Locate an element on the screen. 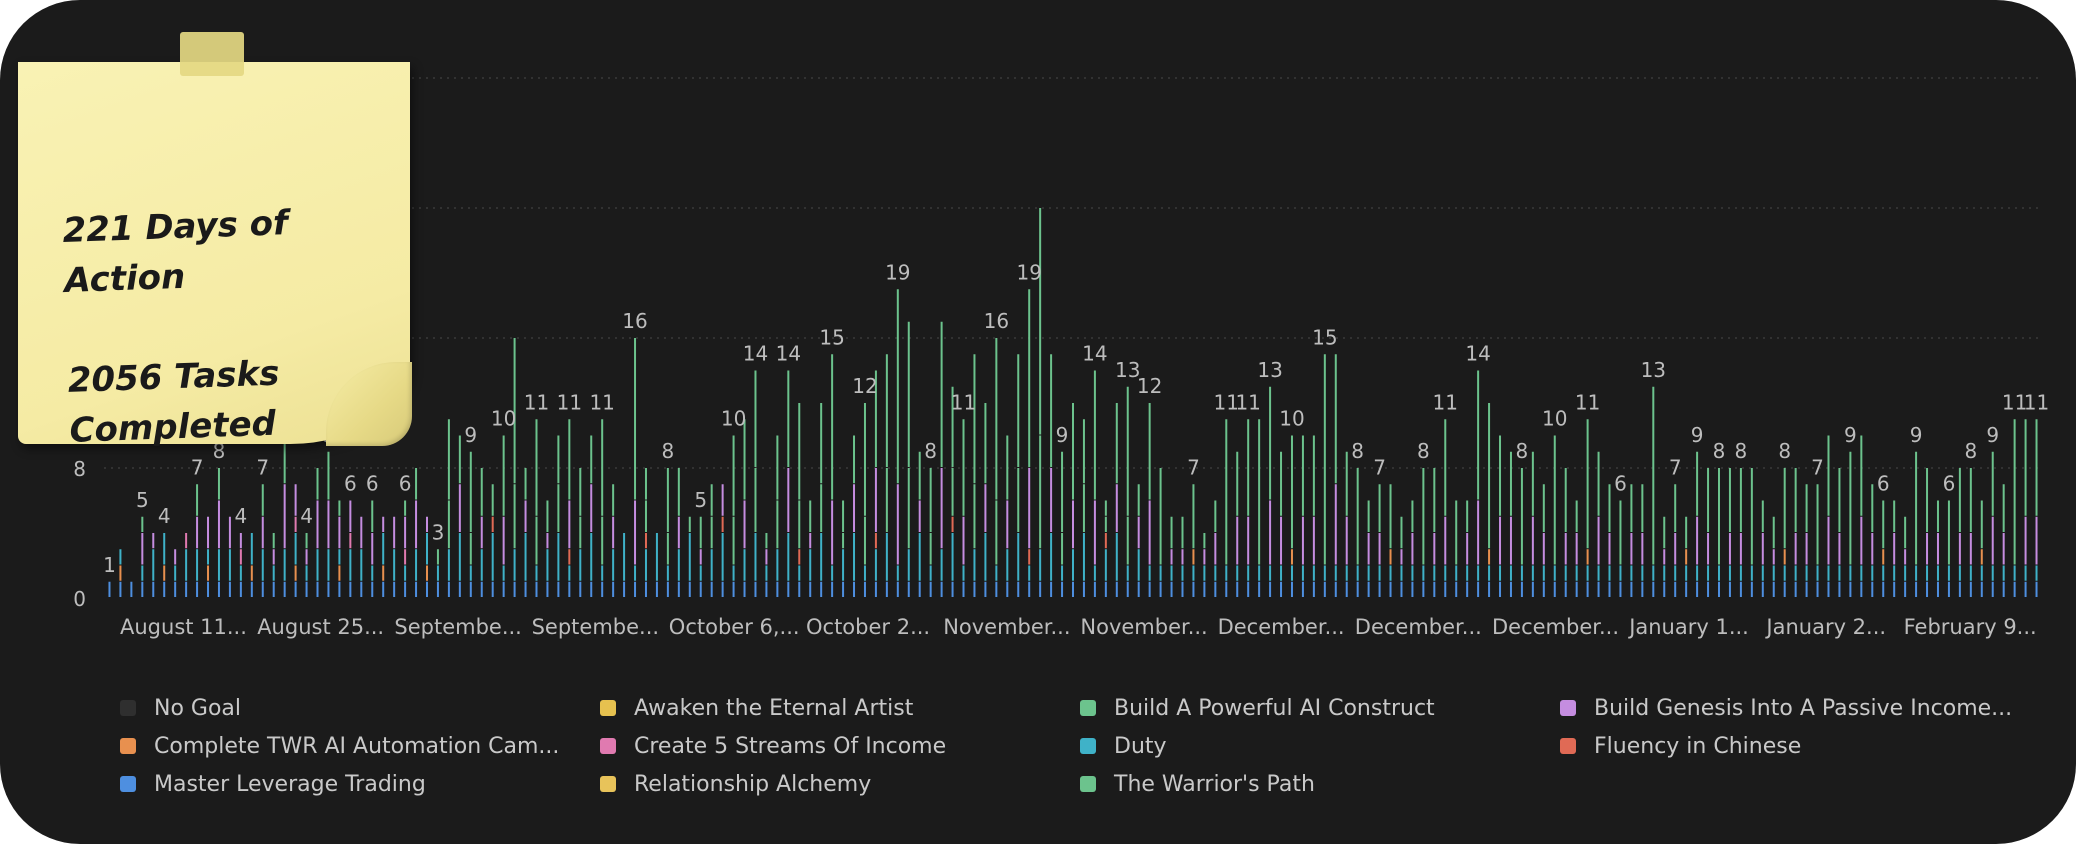 The height and width of the screenshot is (844, 2076). legend-swatch is located at coordinates (608, 746).